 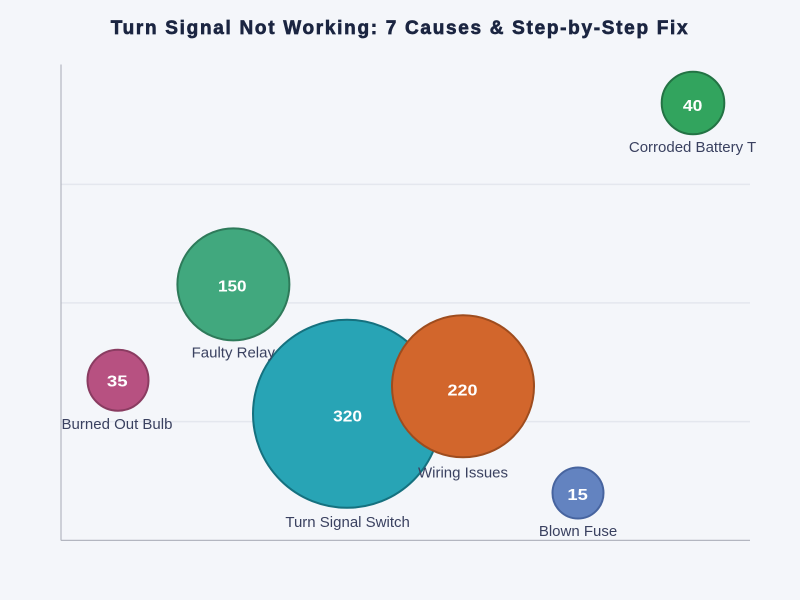 What do you see at coordinates (578, 531) in the screenshot?
I see `svg-text: Blown Fuse` at bounding box center [578, 531].